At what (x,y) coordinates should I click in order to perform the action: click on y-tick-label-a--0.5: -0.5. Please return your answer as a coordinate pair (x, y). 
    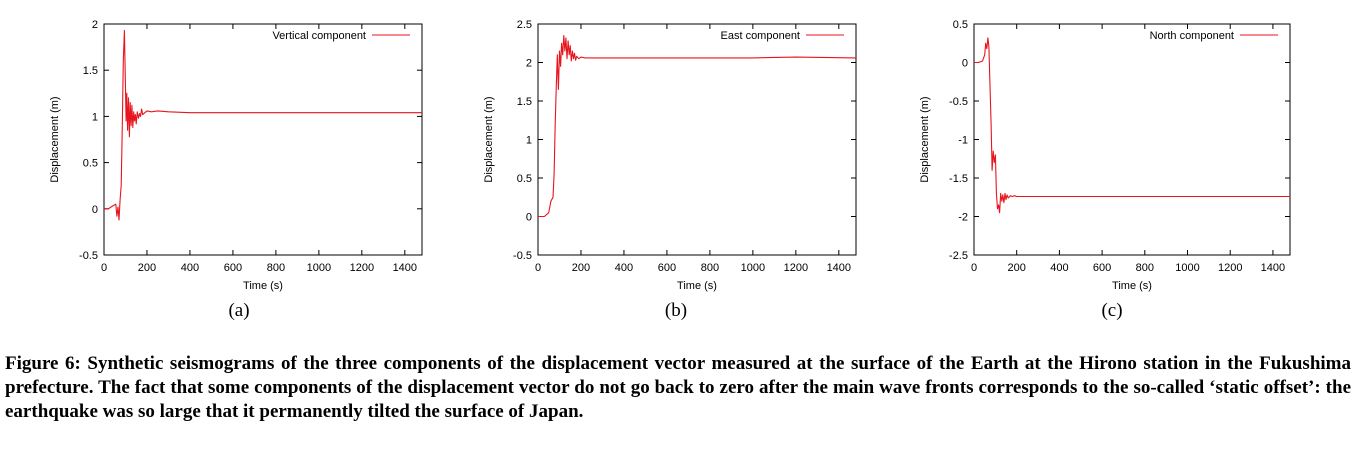
    Looking at the image, I should click on (88, 256).